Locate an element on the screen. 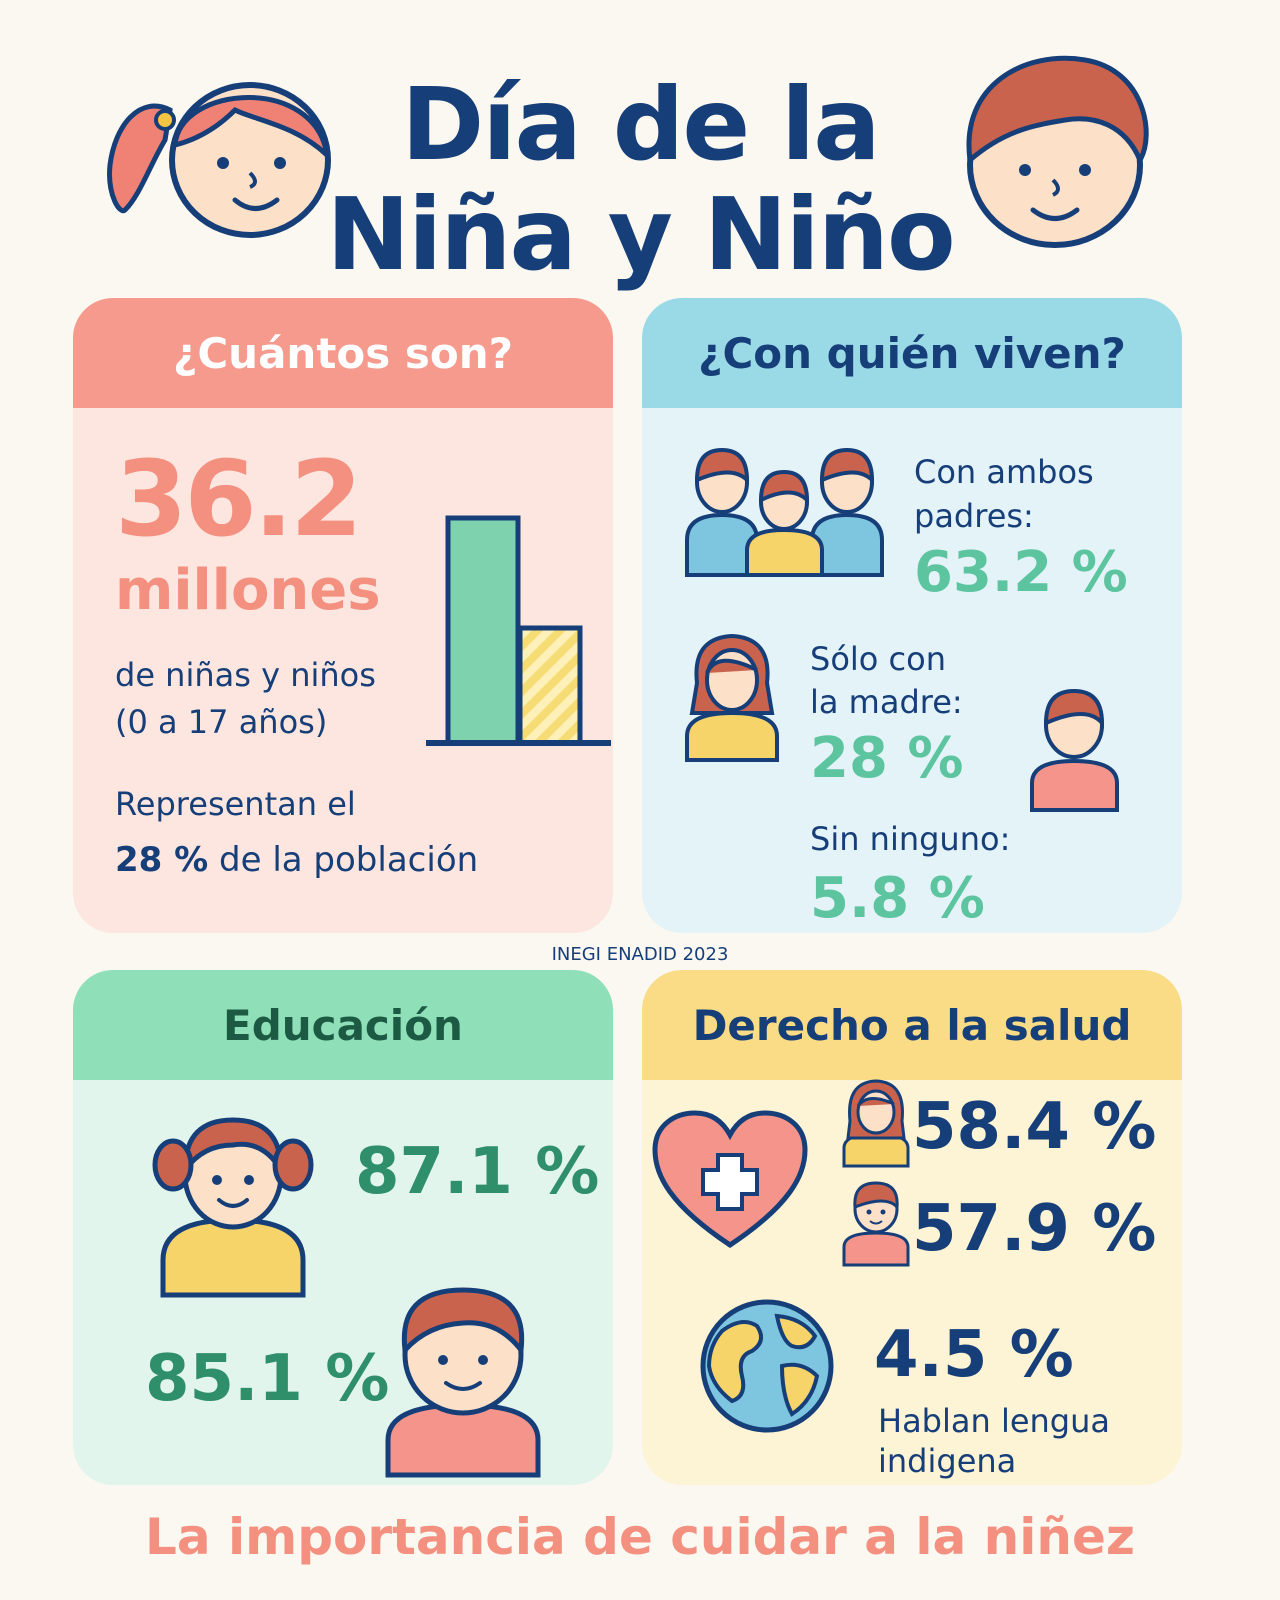 This screenshot has height=1600, width=1280. girl-face-icon is located at coordinates (219, 160).